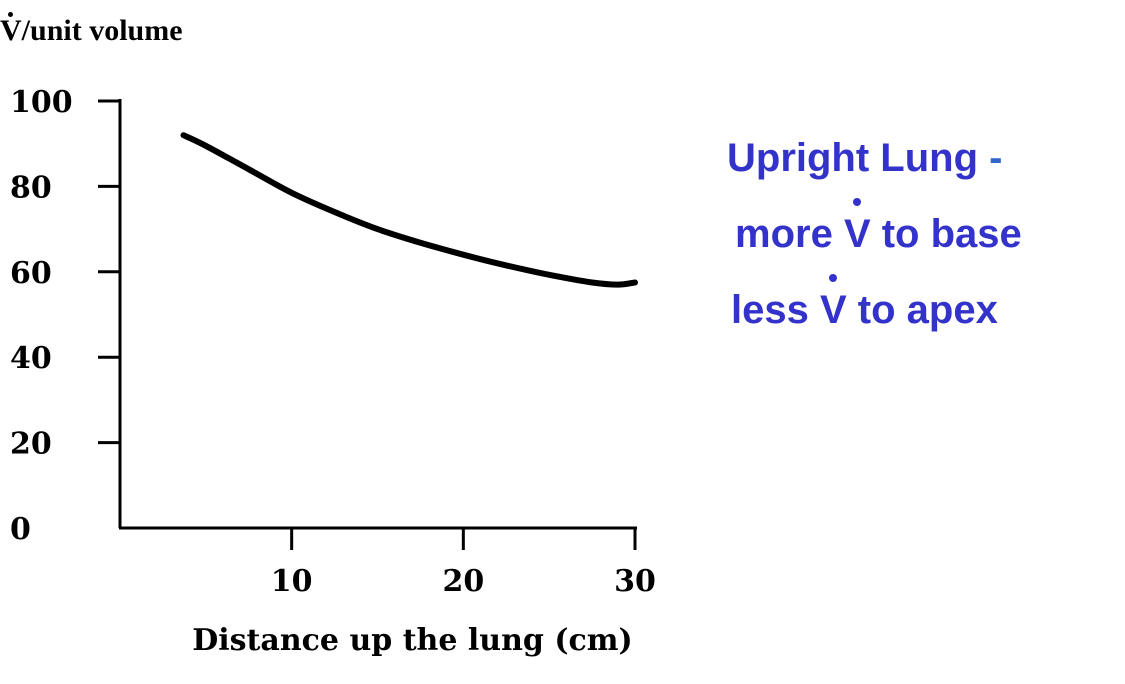 Image resolution: width=1125 pixels, height=684 pixels. What do you see at coordinates (635, 581) in the screenshot?
I see `x-tick-label: 30` at bounding box center [635, 581].